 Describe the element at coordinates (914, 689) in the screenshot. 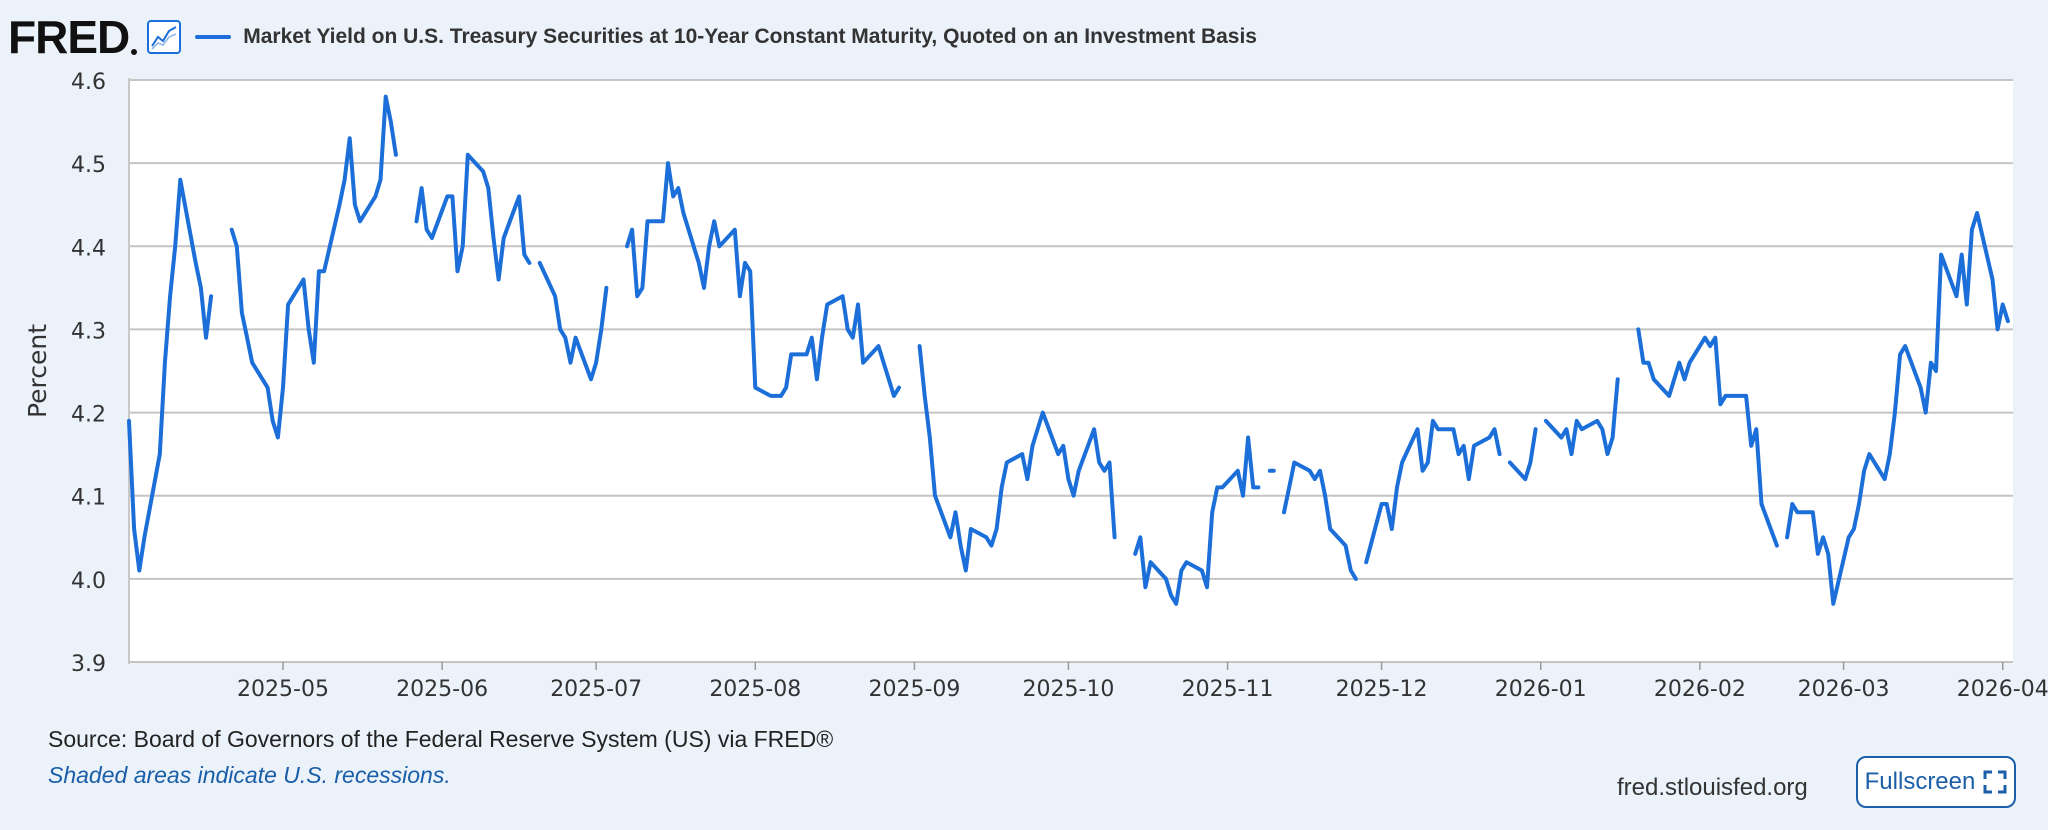

I see `x-tick-label: 2025-09` at that location.